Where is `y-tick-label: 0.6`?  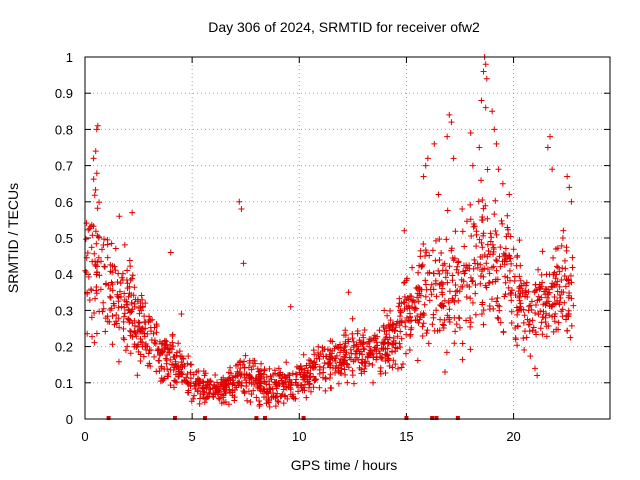
y-tick-label: 0.6 is located at coordinates (64, 202).